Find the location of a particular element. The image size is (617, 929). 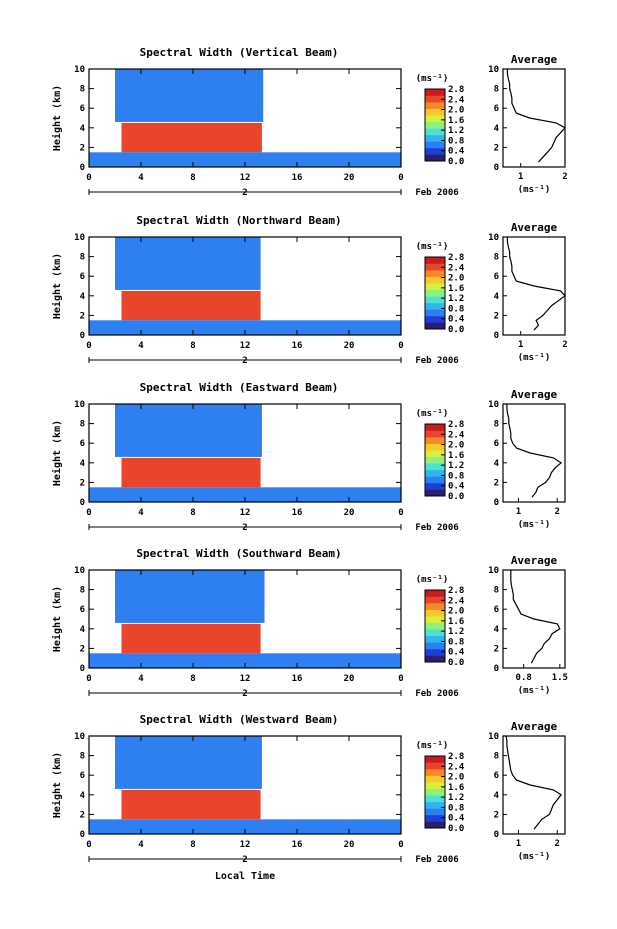

colorbar-unit: (ms⁻¹) is located at coordinates (432, 247).